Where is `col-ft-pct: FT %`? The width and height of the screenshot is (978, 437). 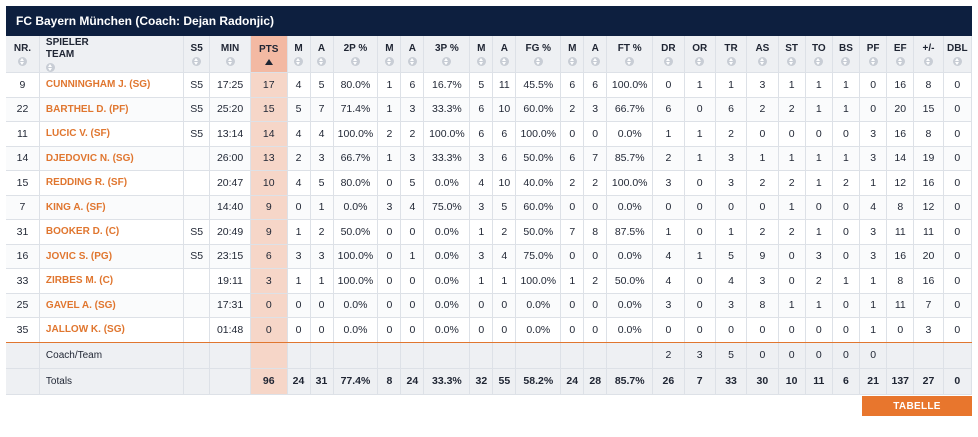
col-ft-pct: FT % is located at coordinates (630, 54).